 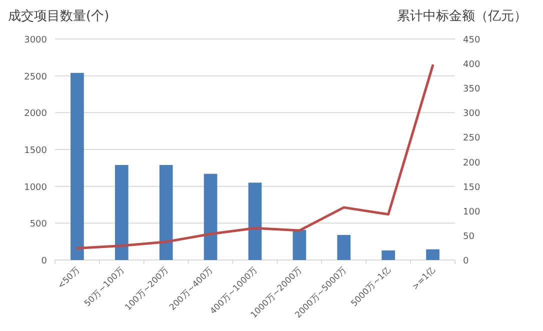 I want to click on y-tick-label: 0, so click(x=44, y=261).